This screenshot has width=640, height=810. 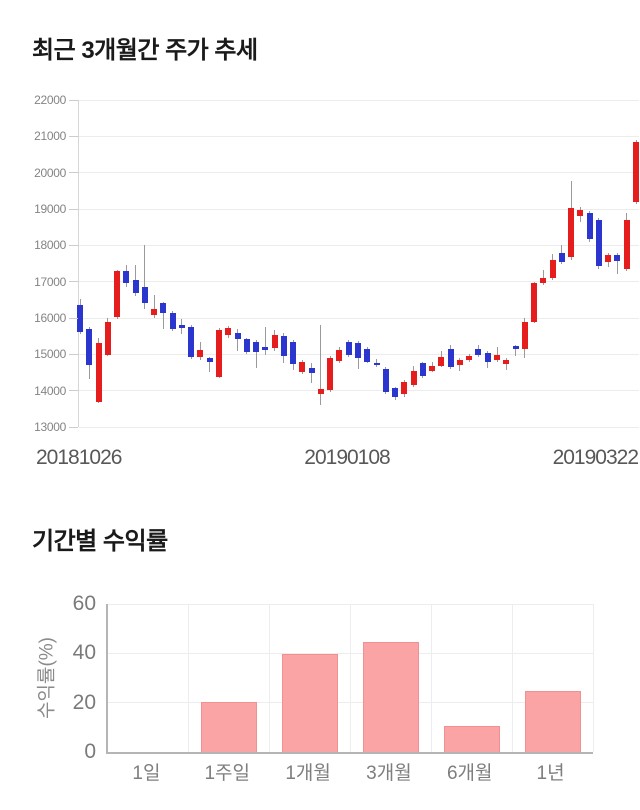 What do you see at coordinates (50, 136) in the screenshot?
I see `y-axis-tick-label: 21000` at bounding box center [50, 136].